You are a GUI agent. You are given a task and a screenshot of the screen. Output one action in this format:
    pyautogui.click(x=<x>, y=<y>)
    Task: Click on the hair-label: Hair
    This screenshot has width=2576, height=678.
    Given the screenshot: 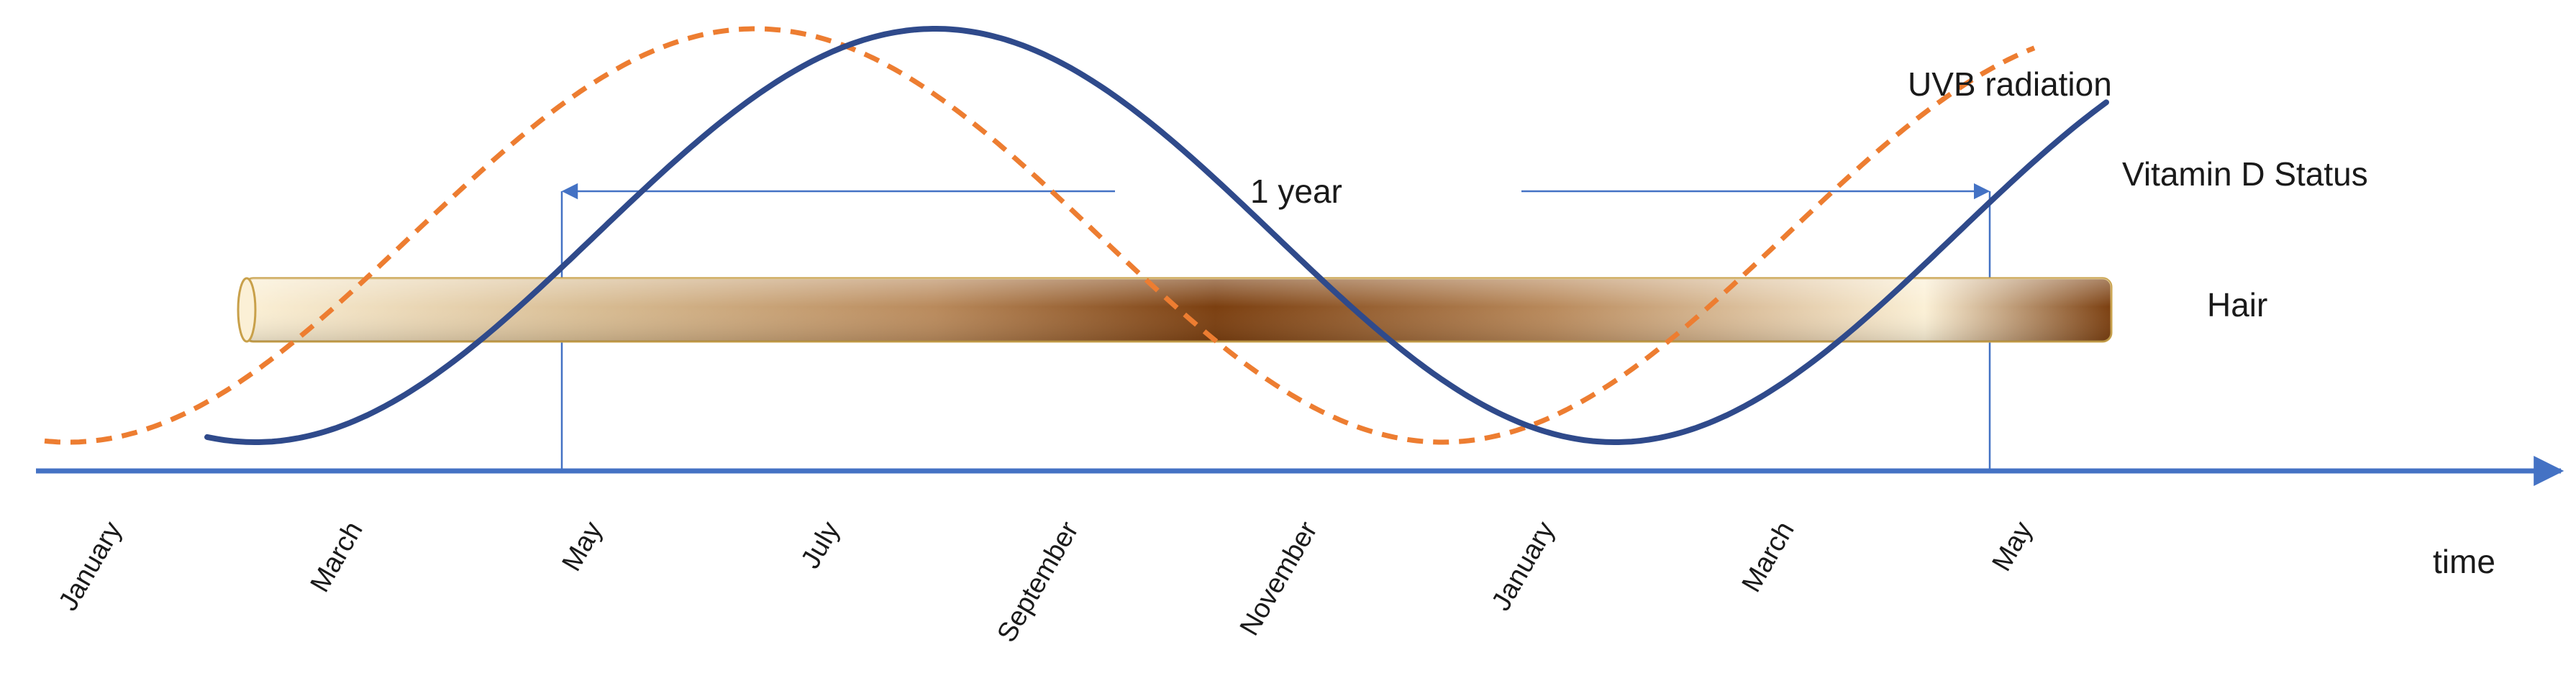 What is the action you would take?
    pyautogui.click(x=2237, y=305)
    